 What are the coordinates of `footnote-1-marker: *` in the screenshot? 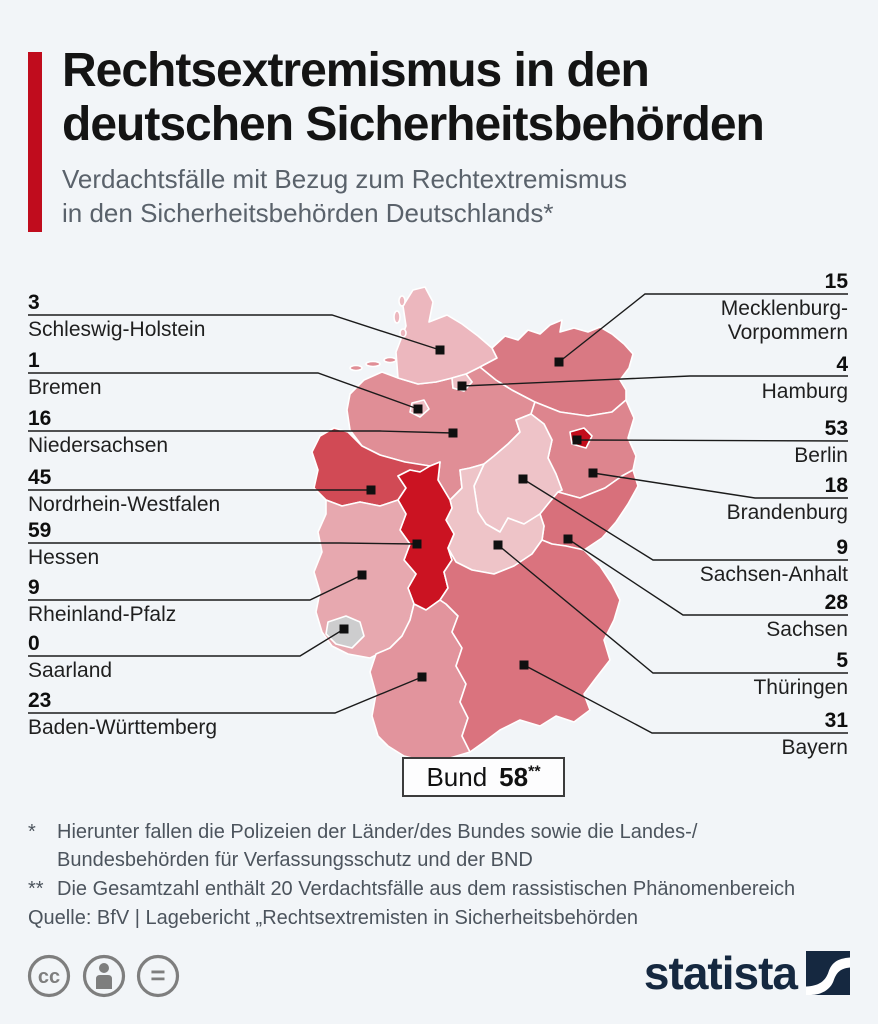 It's located at (32, 832).